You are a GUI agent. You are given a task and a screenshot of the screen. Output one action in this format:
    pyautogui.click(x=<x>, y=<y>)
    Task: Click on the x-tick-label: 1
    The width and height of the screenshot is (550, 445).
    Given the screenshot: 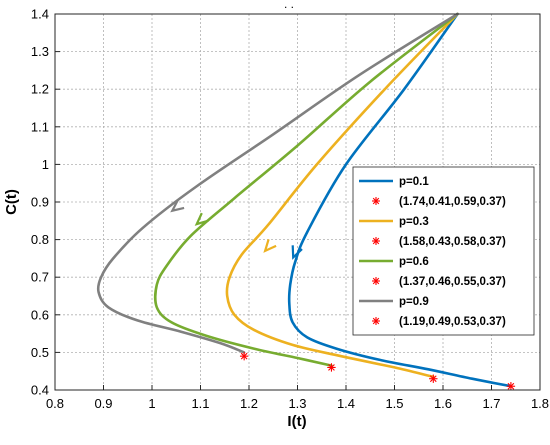 What is the action you would take?
    pyautogui.click(x=151, y=403)
    